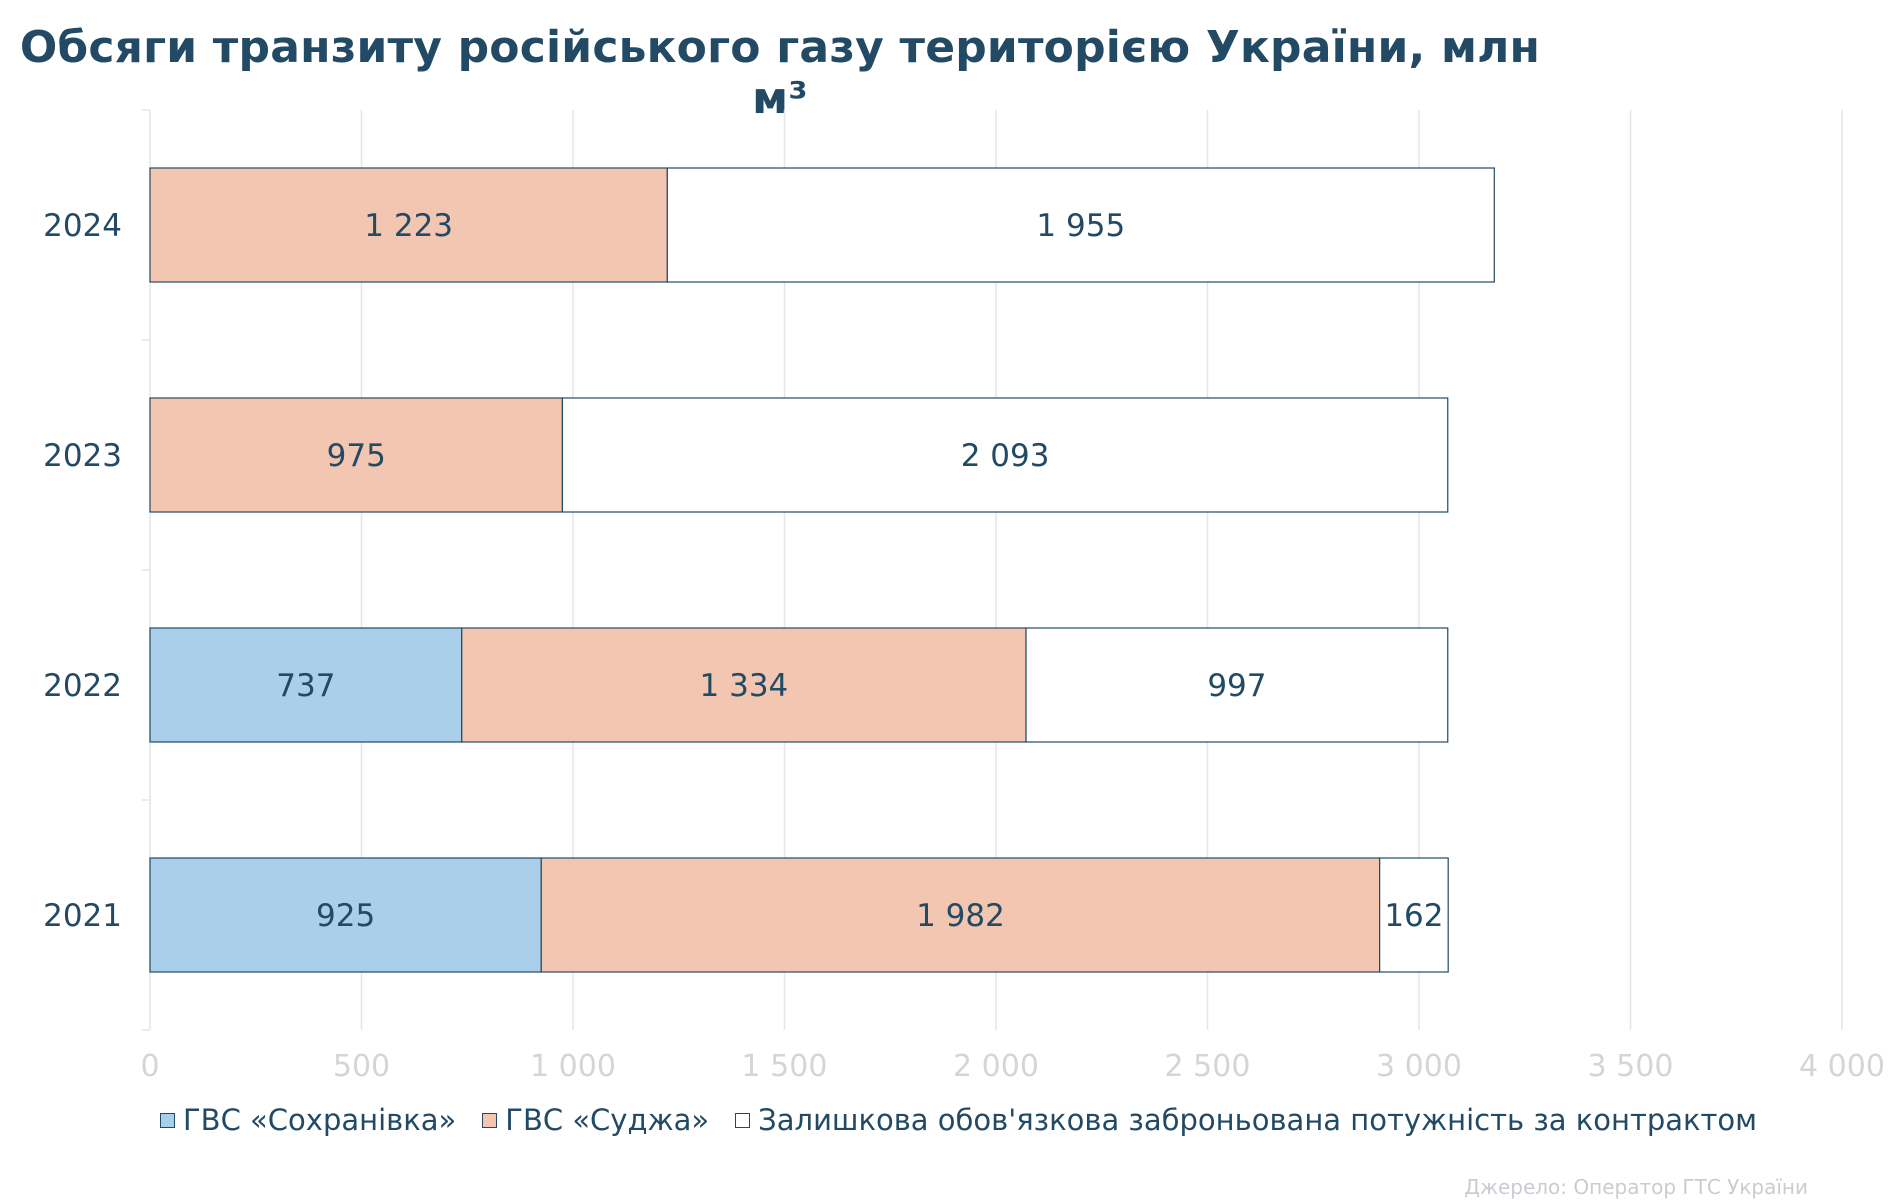 Image resolution: width=1902 pixels, height=1204 pixels. I want to click on legend-item-sudzha: ГВС «Суджа», so click(595, 1120).